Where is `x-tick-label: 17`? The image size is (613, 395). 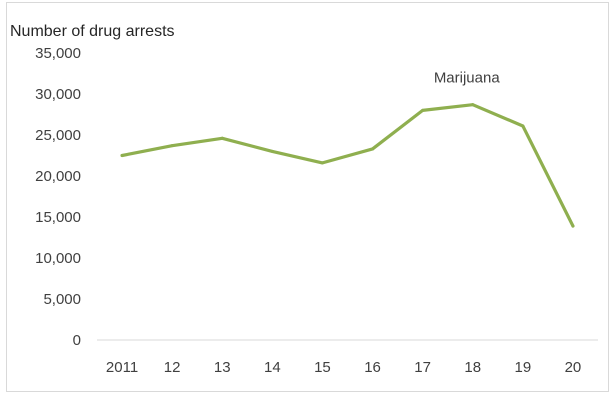 x-tick-label: 17 is located at coordinates (422, 367).